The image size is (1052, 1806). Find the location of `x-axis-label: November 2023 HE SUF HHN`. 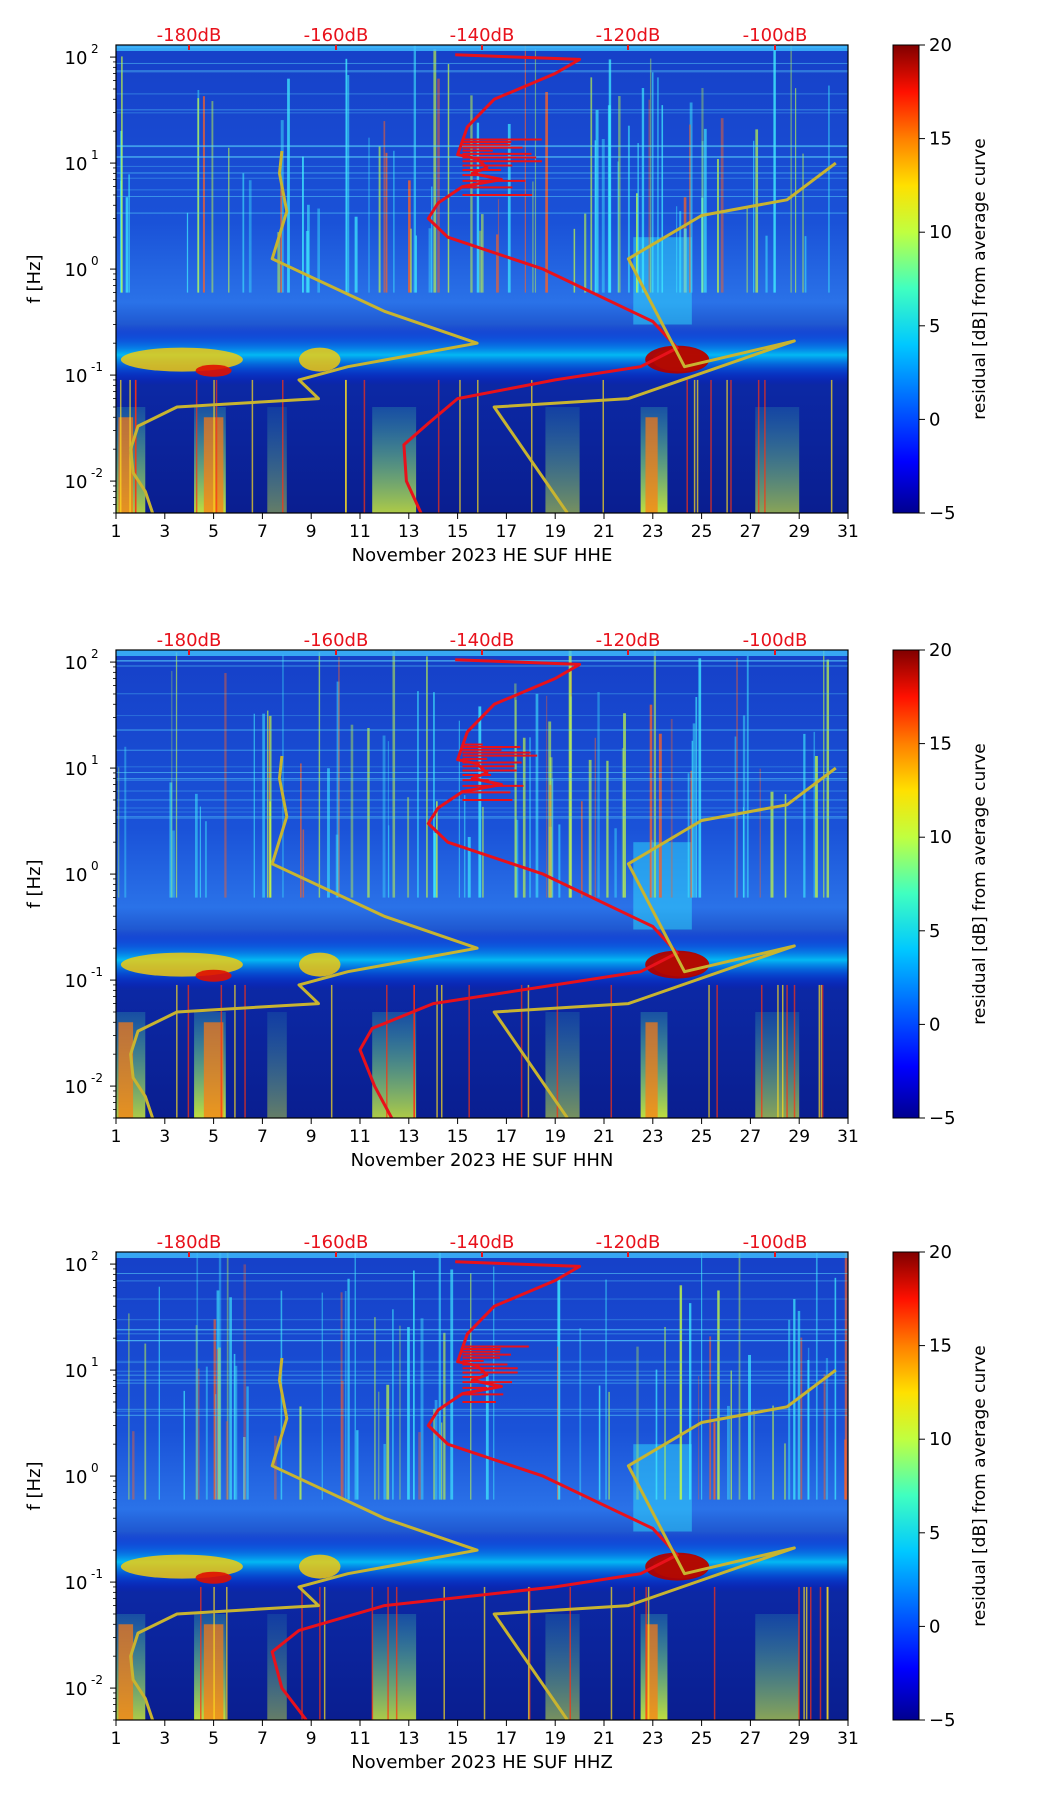

x-axis-label: November 2023 HE SUF HHN is located at coordinates (482, 1160).